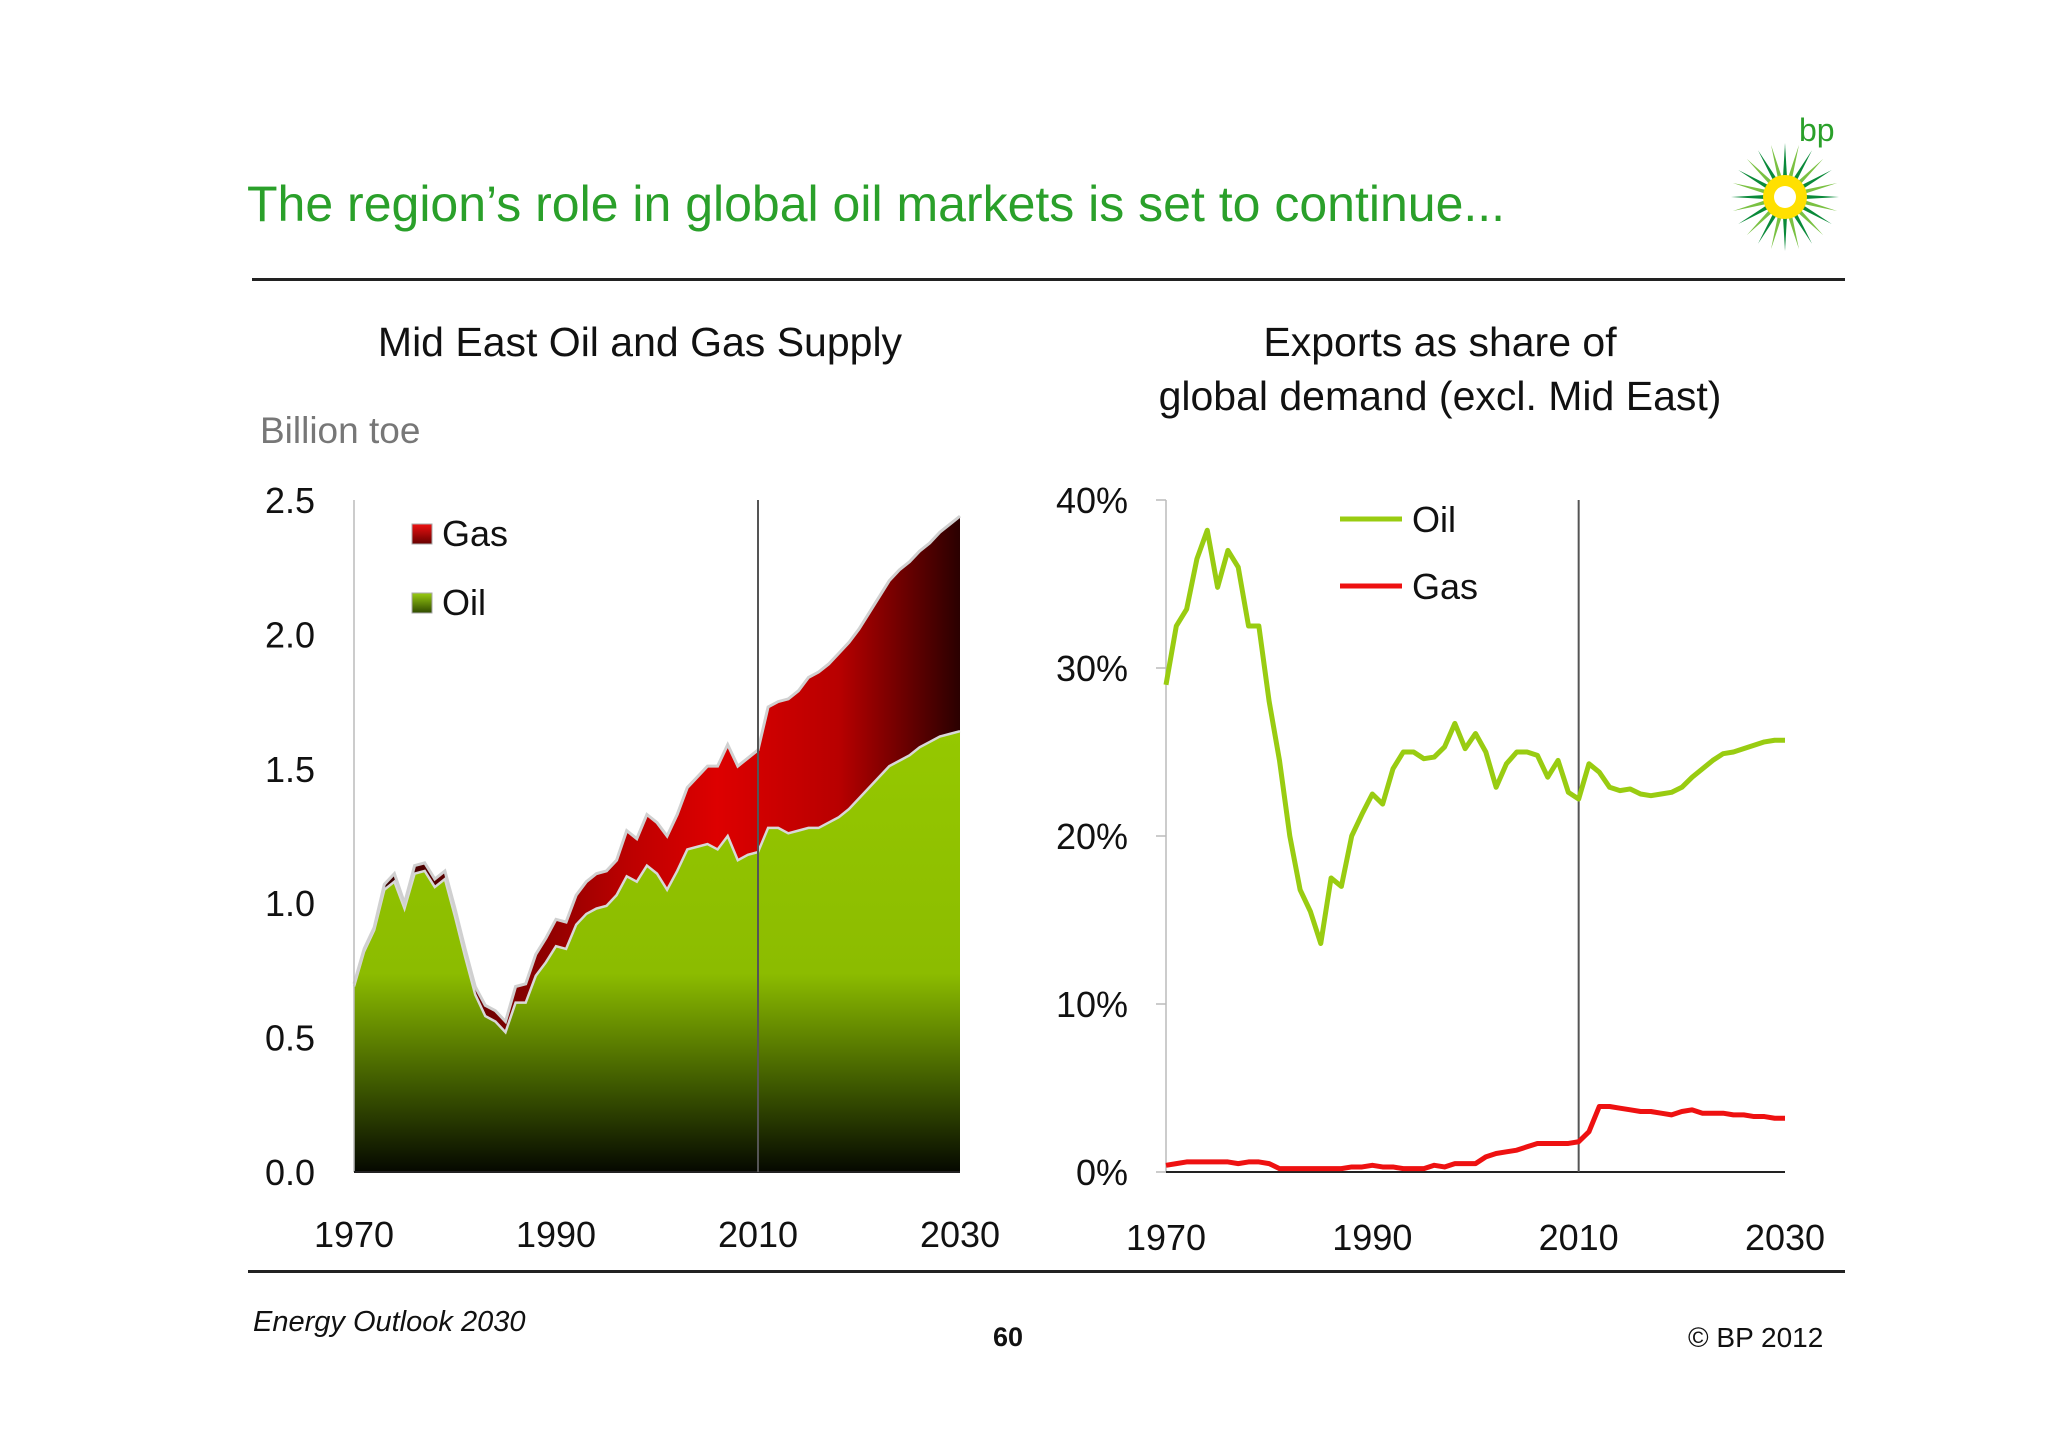 The image size is (2048, 1447). I want to click on right-x-tick-label: 1990, so click(1372, 1237).